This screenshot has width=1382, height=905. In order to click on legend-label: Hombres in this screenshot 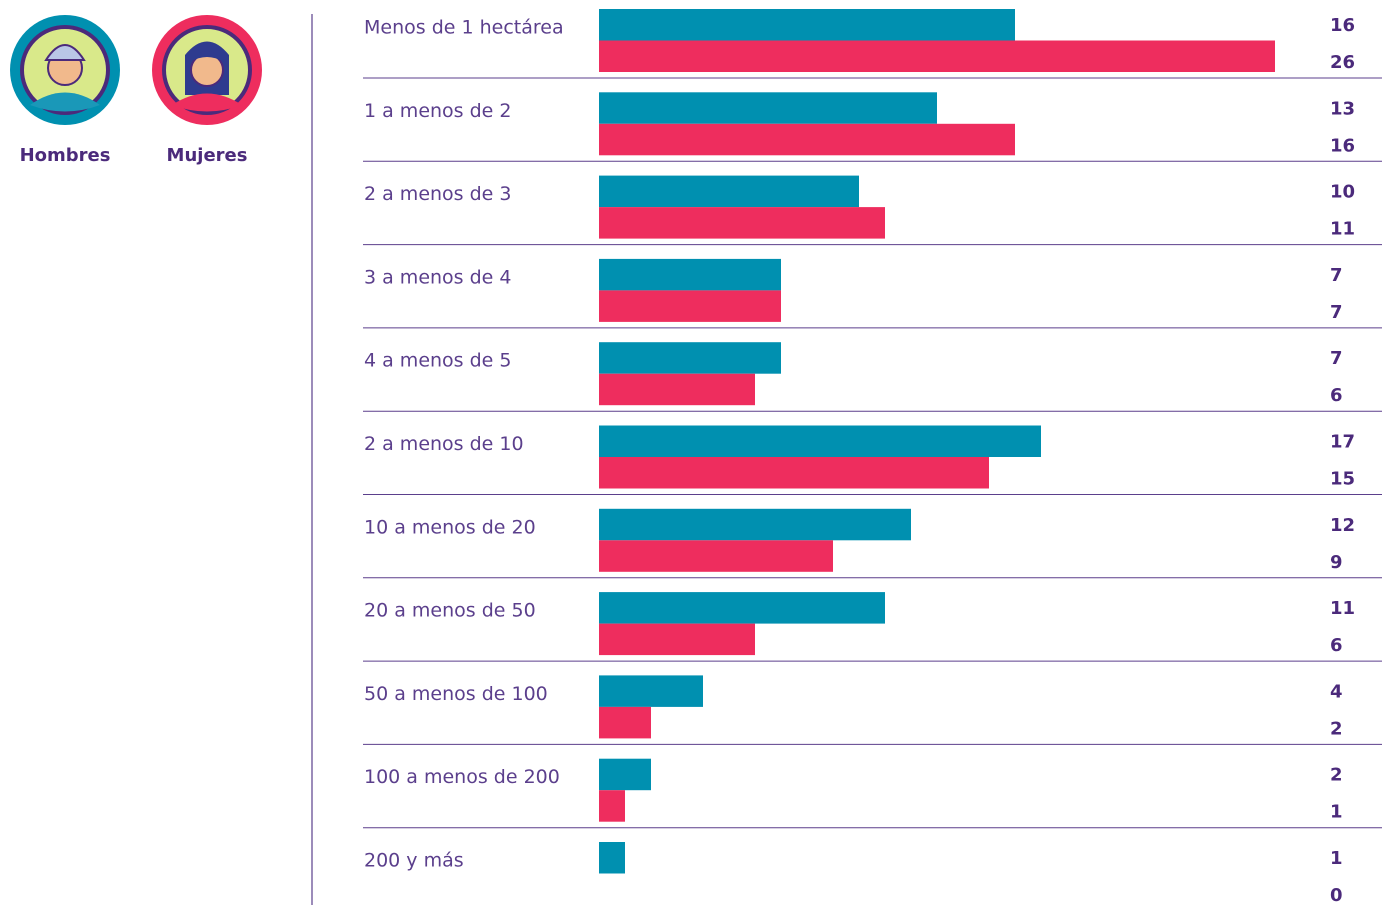, I will do `click(65, 155)`.